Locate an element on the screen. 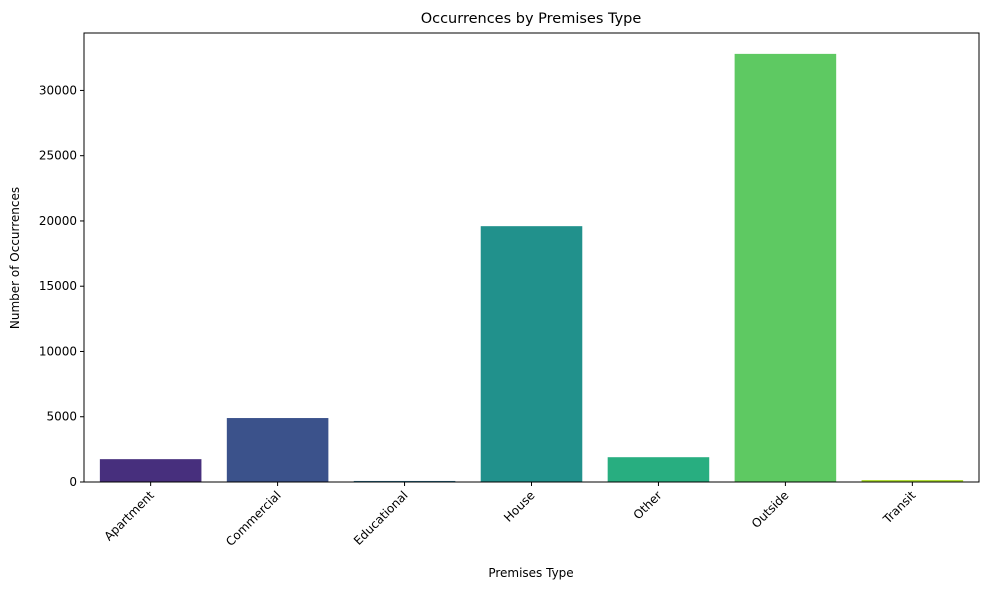 This screenshot has height=590, width=989. y-tick-label: 30000 is located at coordinates (58, 90).